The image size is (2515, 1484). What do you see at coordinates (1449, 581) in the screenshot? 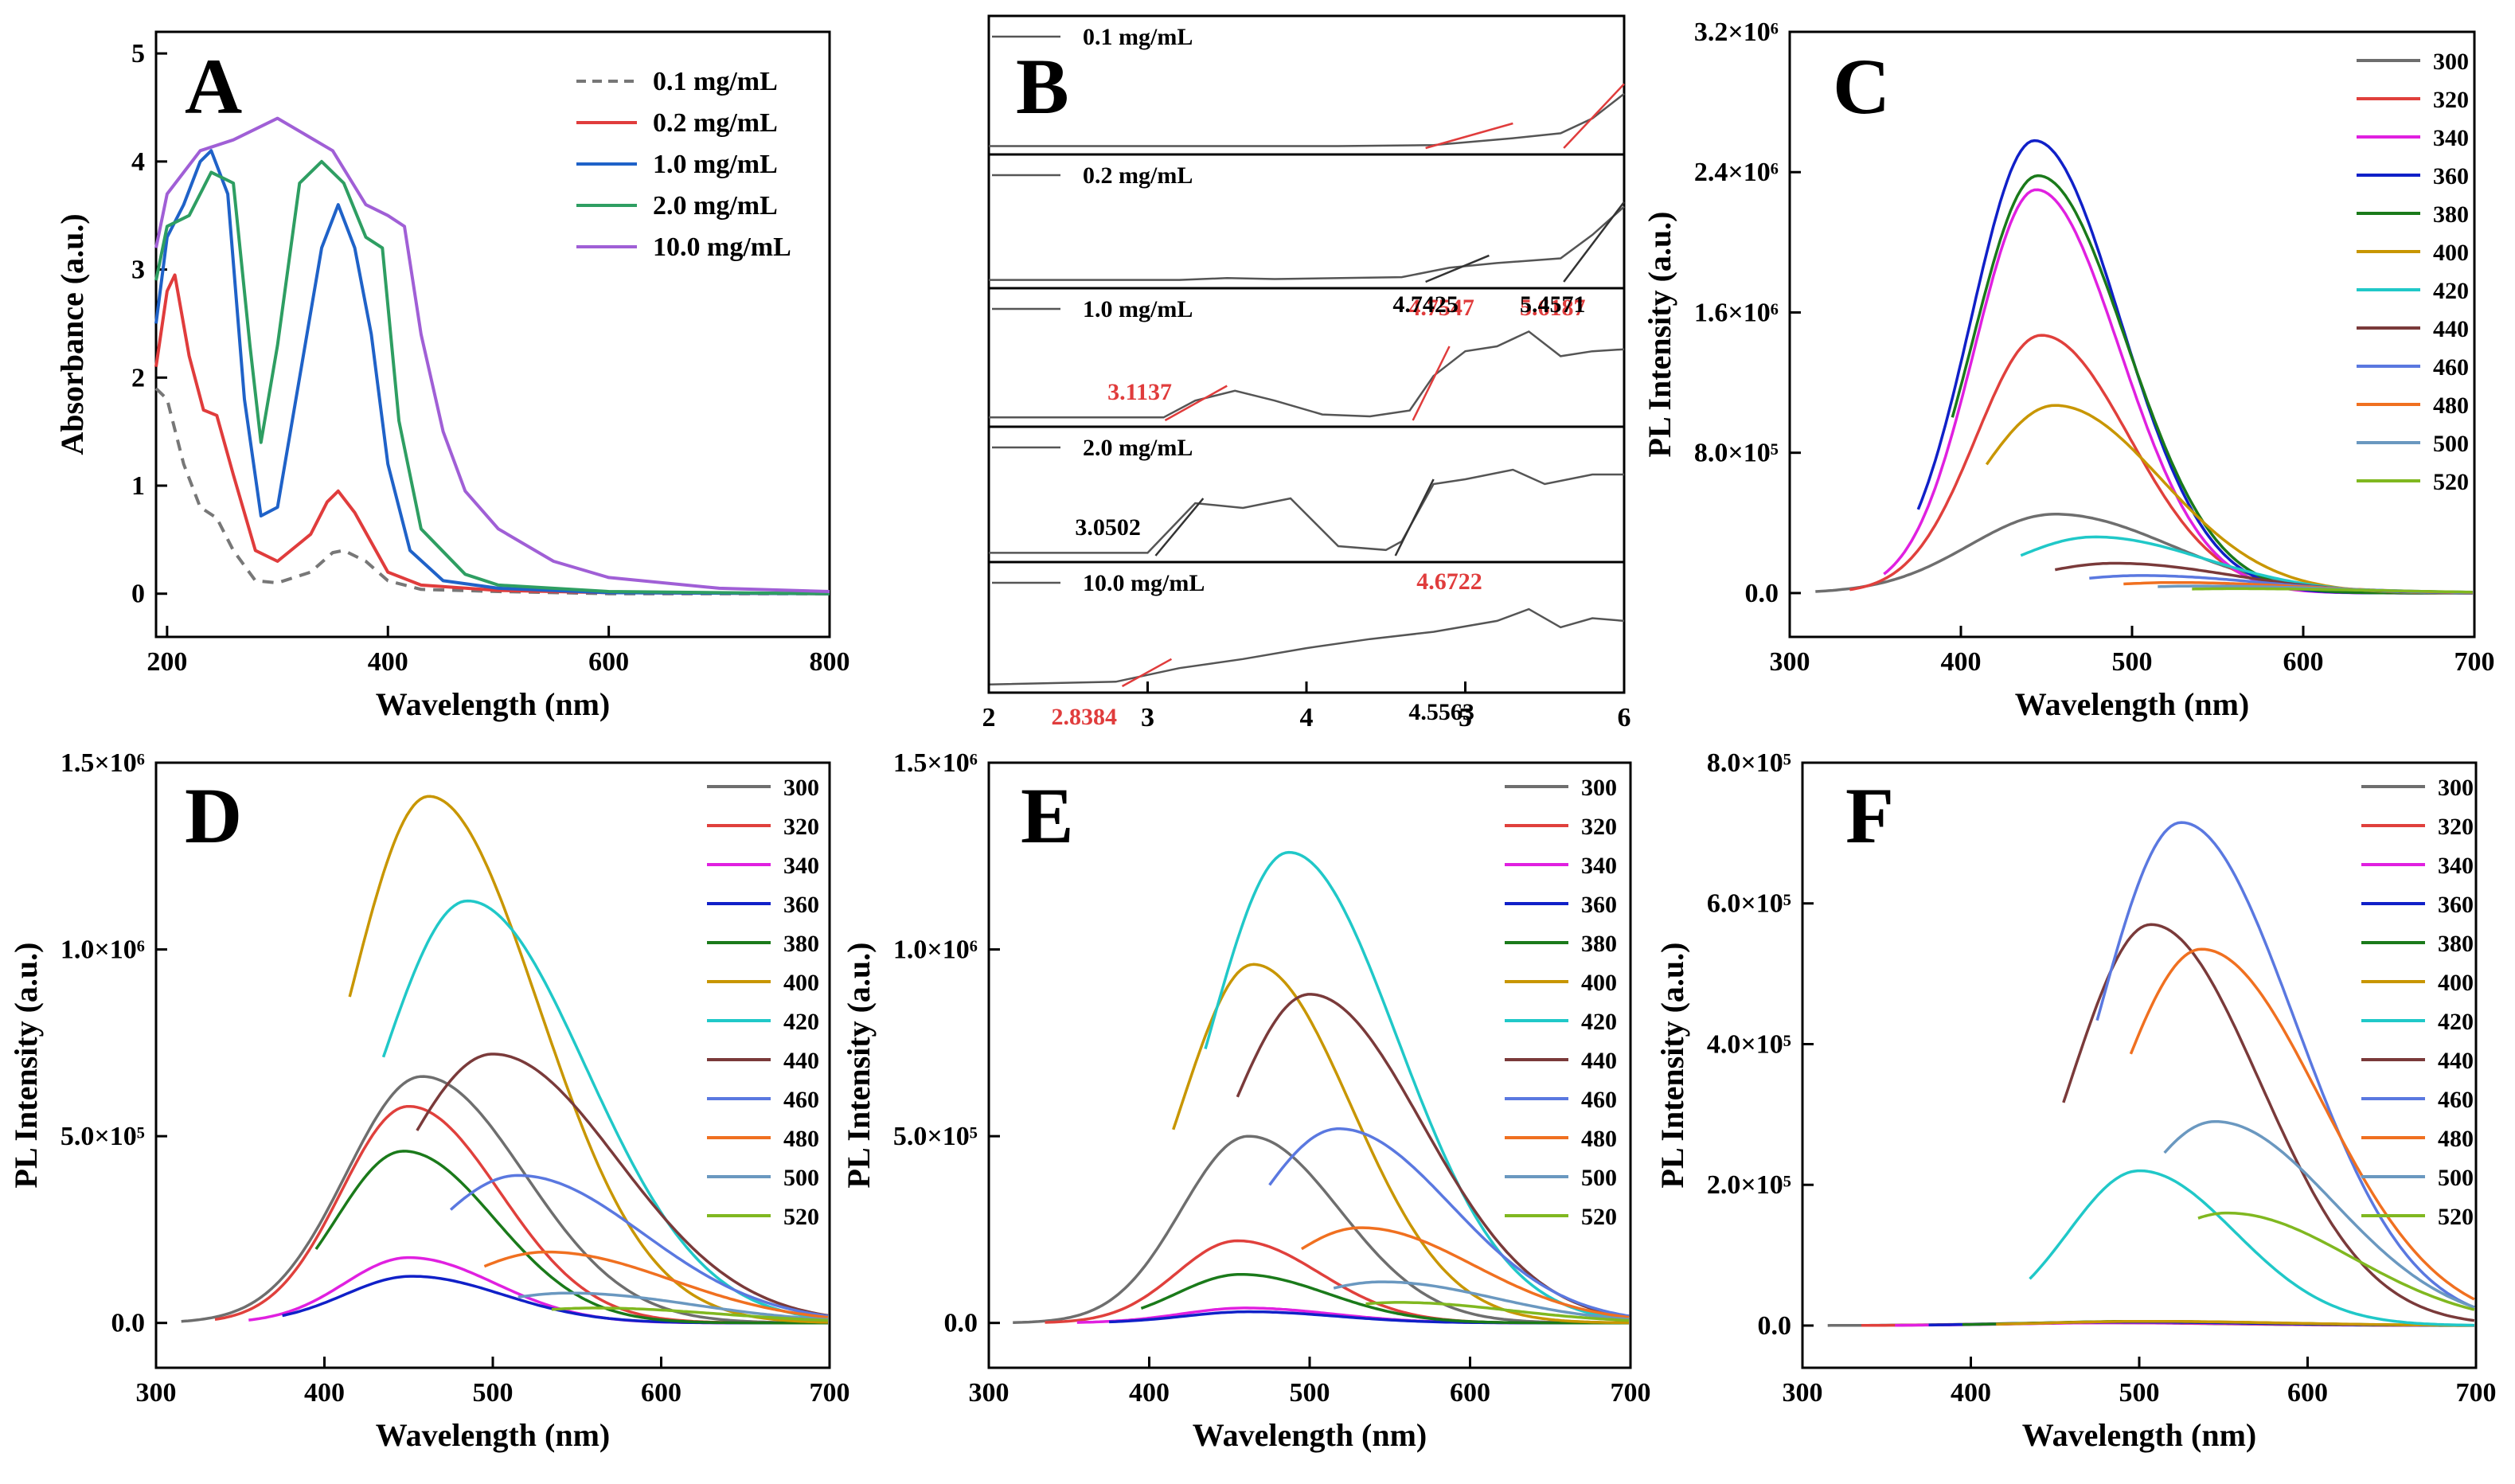
I see `annotation-label: 4.6722` at bounding box center [1449, 581].